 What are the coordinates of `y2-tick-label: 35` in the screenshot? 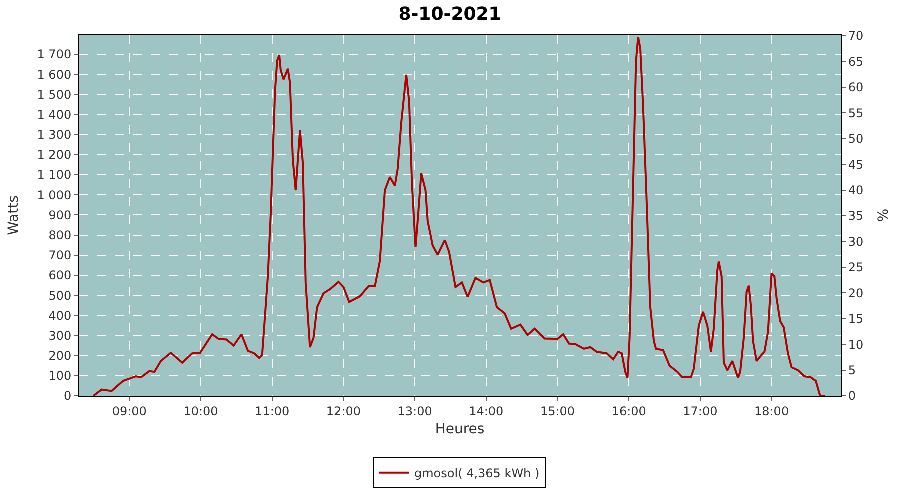 It's located at (856, 216).